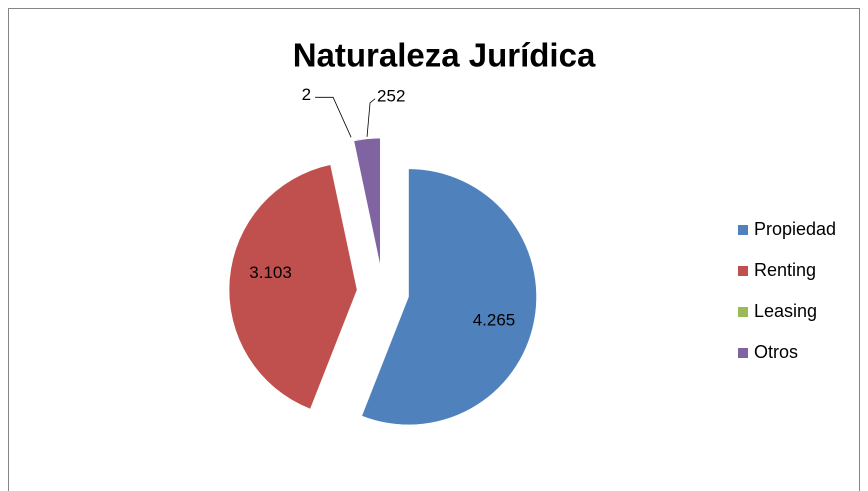  What do you see at coordinates (795, 229) in the screenshot?
I see `legend-label: Propiedad` at bounding box center [795, 229].